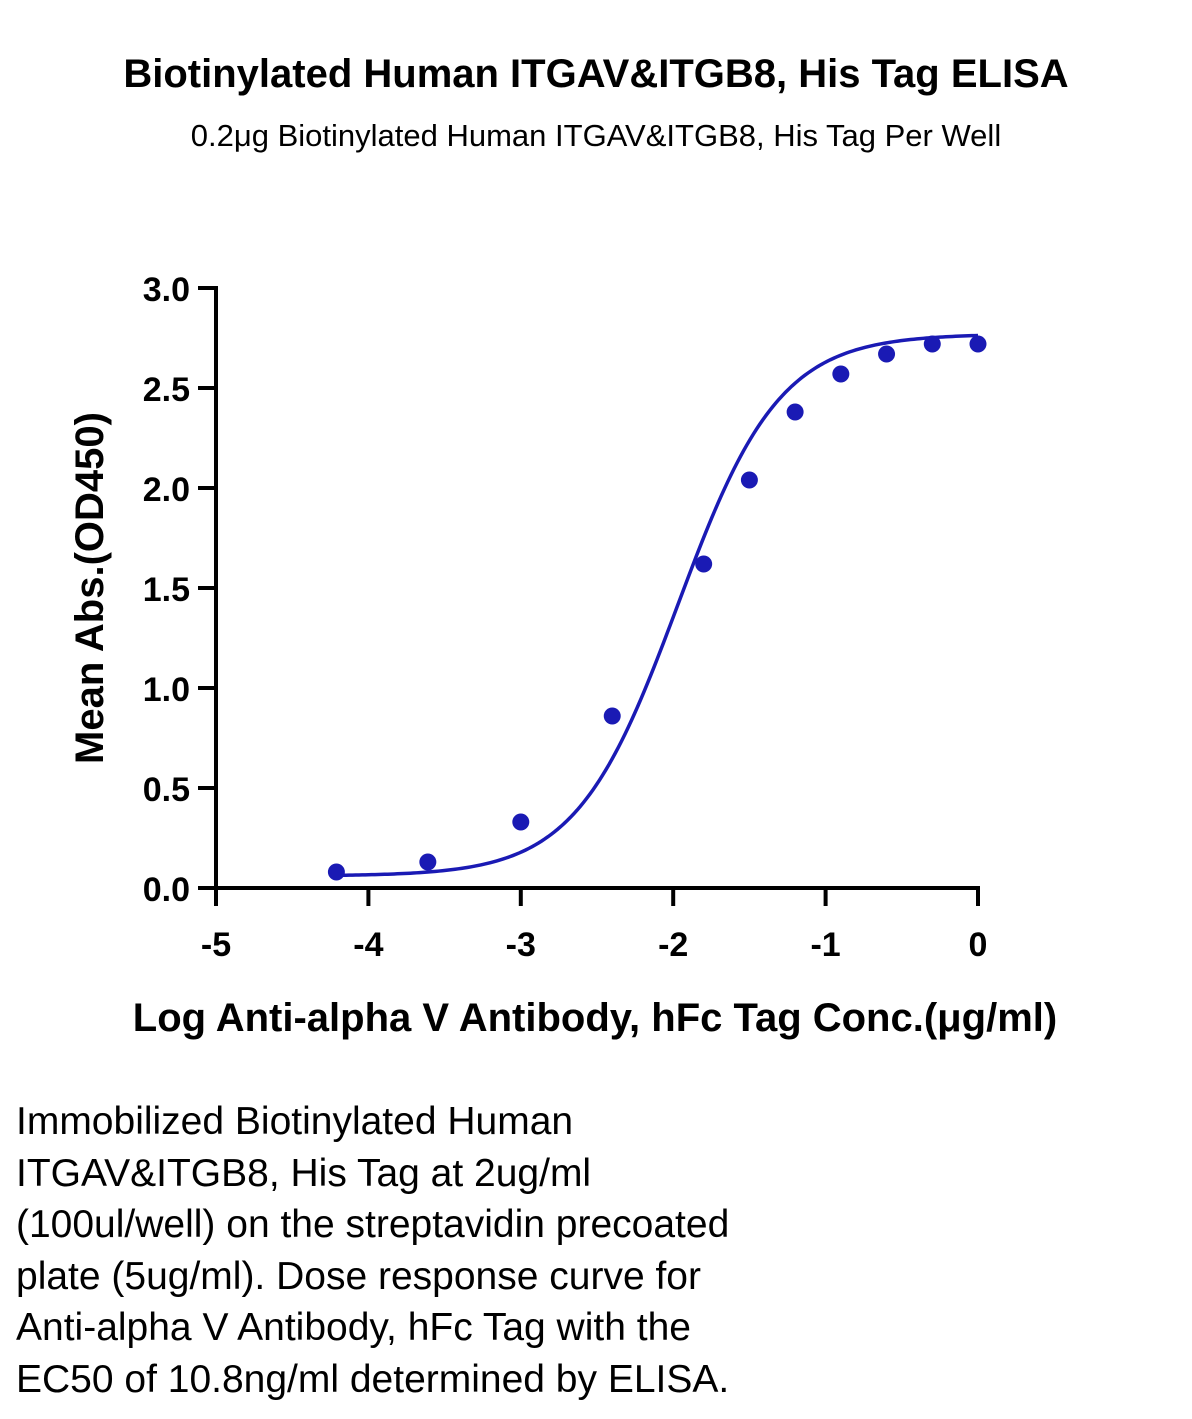 This screenshot has width=1192, height=1419. What do you see at coordinates (166, 590) in the screenshot?
I see `y-tick-label: 1.5` at bounding box center [166, 590].